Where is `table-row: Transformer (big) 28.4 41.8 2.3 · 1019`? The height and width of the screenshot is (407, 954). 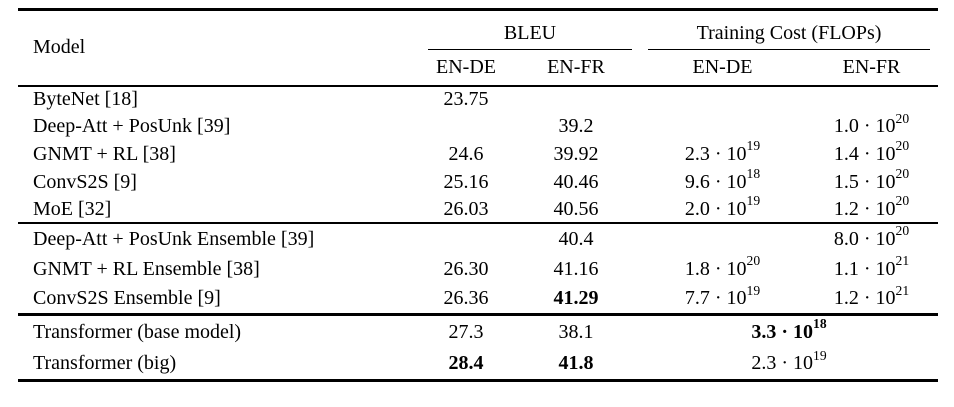
table-row: Transformer (big) 28.4 41.8 2.3 · 1019 is located at coordinates (478, 365).